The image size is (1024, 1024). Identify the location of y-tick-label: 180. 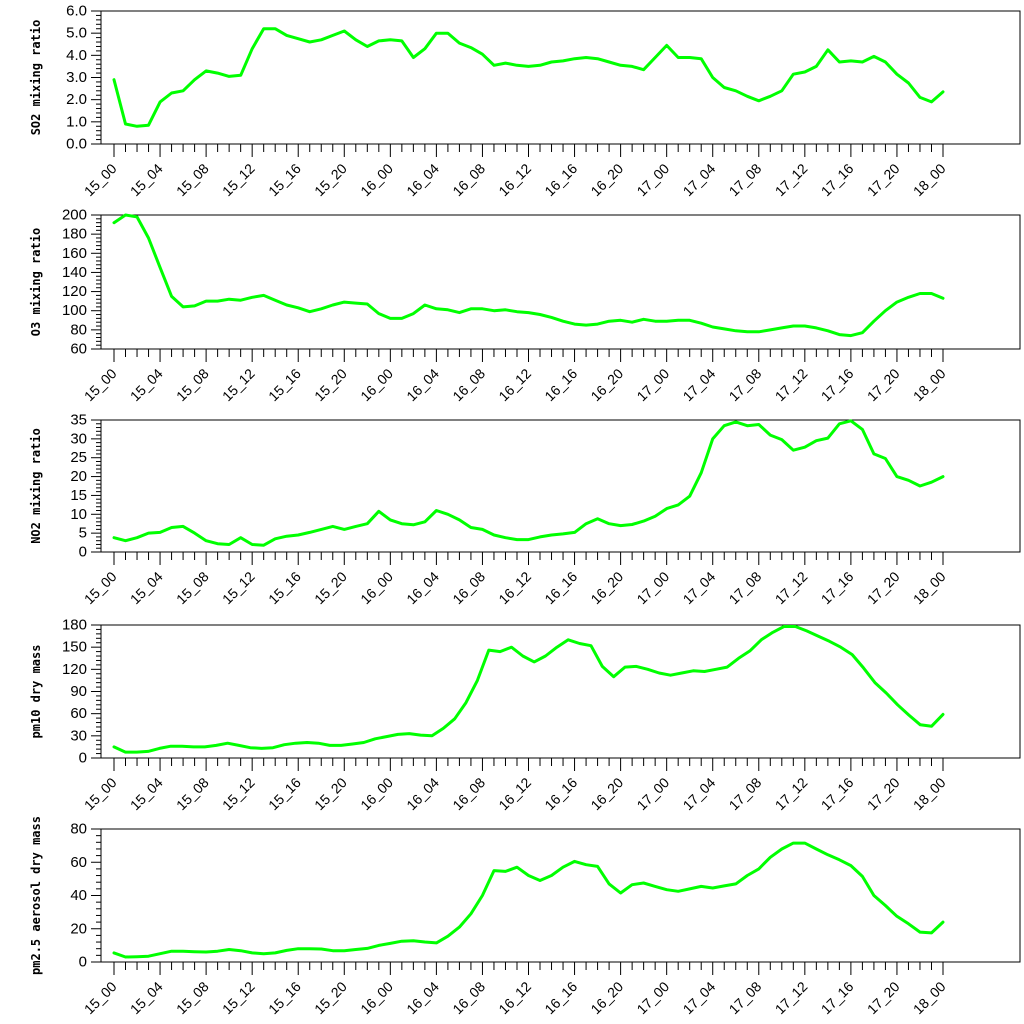
(74, 625).